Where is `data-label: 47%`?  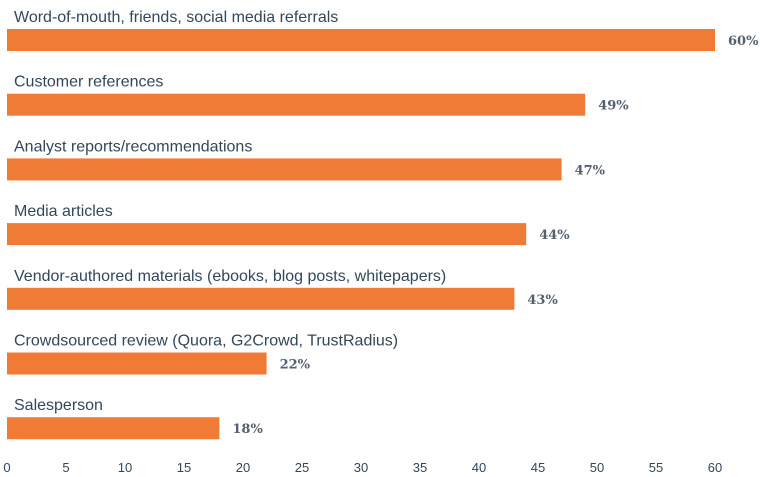 data-label: 47% is located at coordinates (590, 170).